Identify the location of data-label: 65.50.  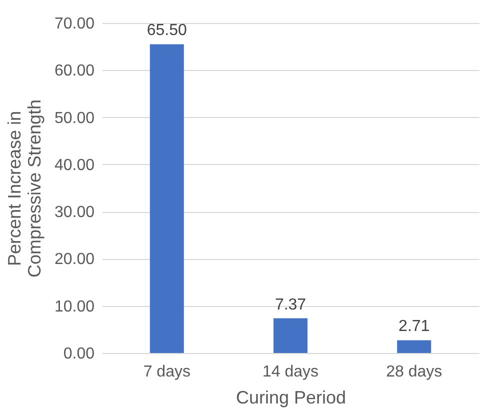
(167, 31).